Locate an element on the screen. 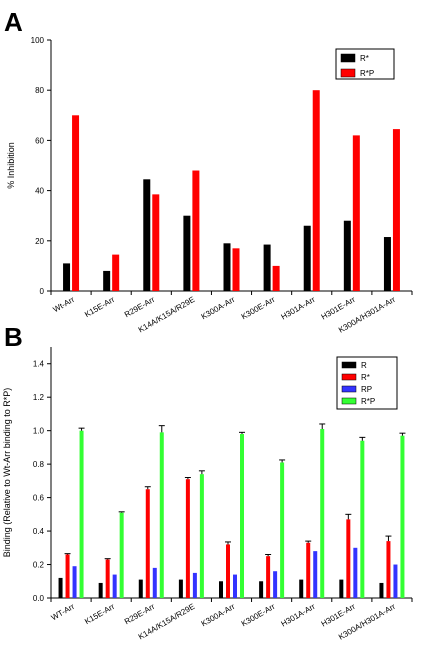 Image resolution: width=431 pixels, height=659 pixels. y-tick-label: 0.4 is located at coordinates (39, 531).